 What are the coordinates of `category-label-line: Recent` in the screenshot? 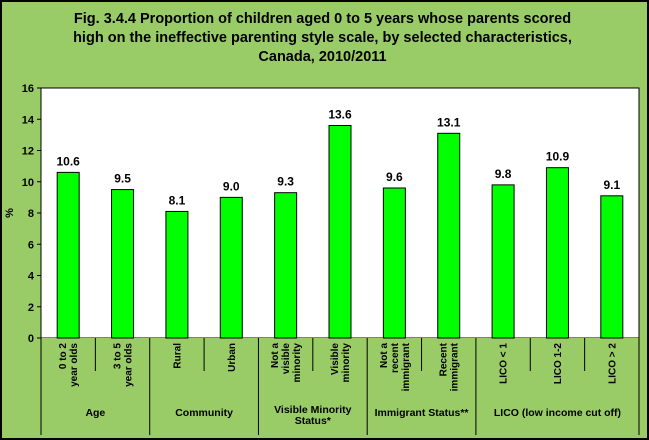 It's located at (444, 359).